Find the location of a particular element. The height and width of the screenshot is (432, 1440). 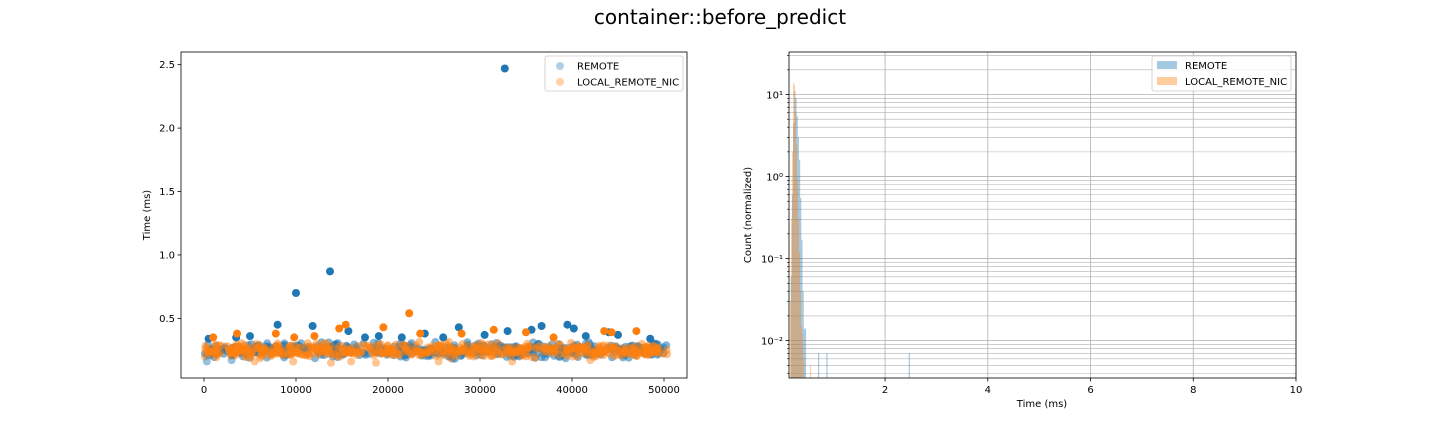

scatter-dense-band is located at coordinates (435, 350).